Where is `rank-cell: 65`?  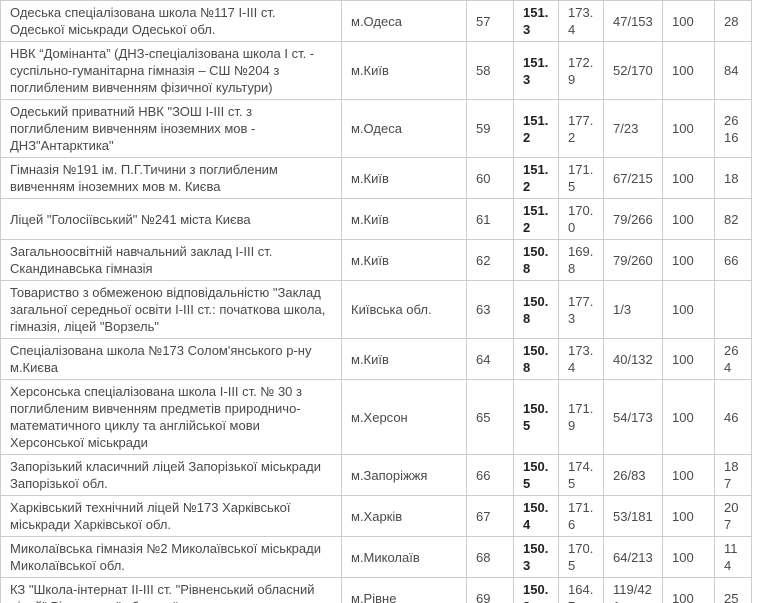 rank-cell: 65 is located at coordinates (490, 417).